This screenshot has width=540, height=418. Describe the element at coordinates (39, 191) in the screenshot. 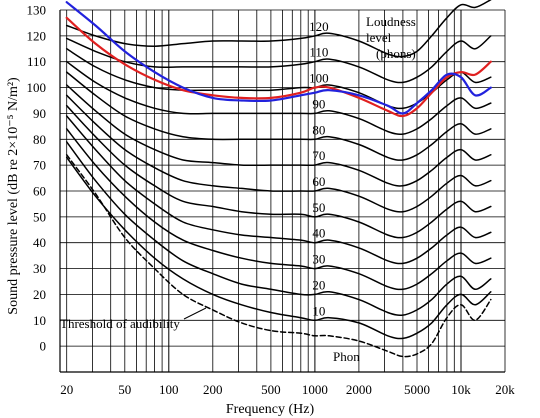

I see `y-tick-label: 60` at that location.